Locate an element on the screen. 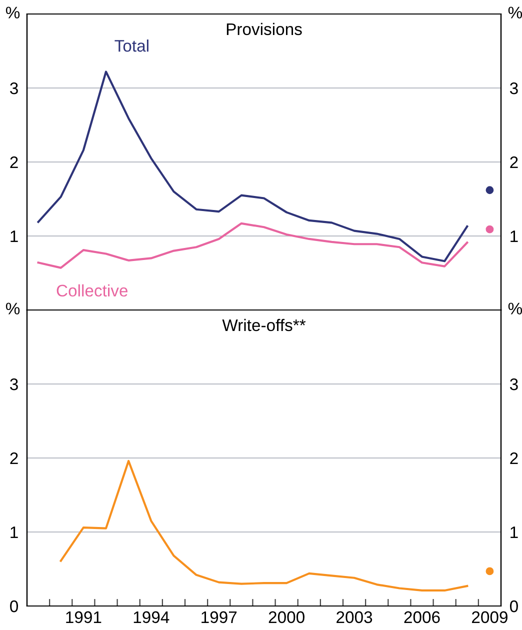 Image resolution: width=522 pixels, height=630 pixels. x-tick-label: 2009 is located at coordinates (490, 617).